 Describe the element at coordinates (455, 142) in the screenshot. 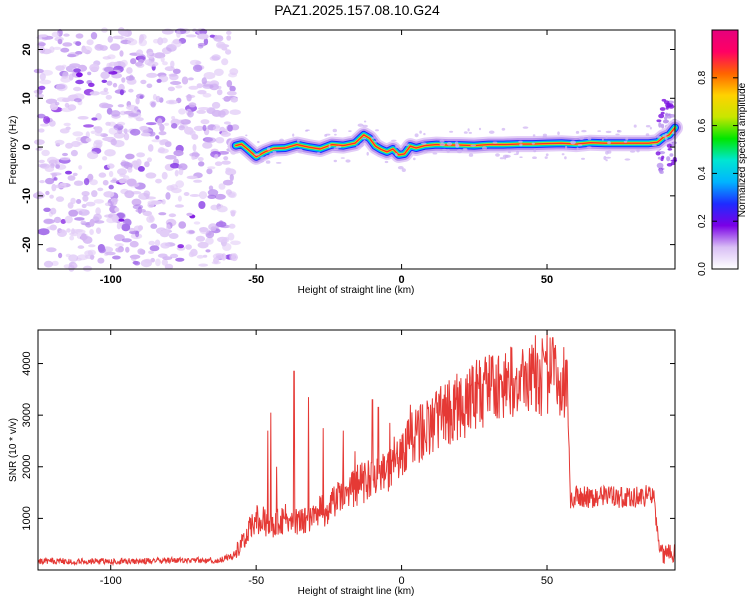

I see `ridge-core` at that location.